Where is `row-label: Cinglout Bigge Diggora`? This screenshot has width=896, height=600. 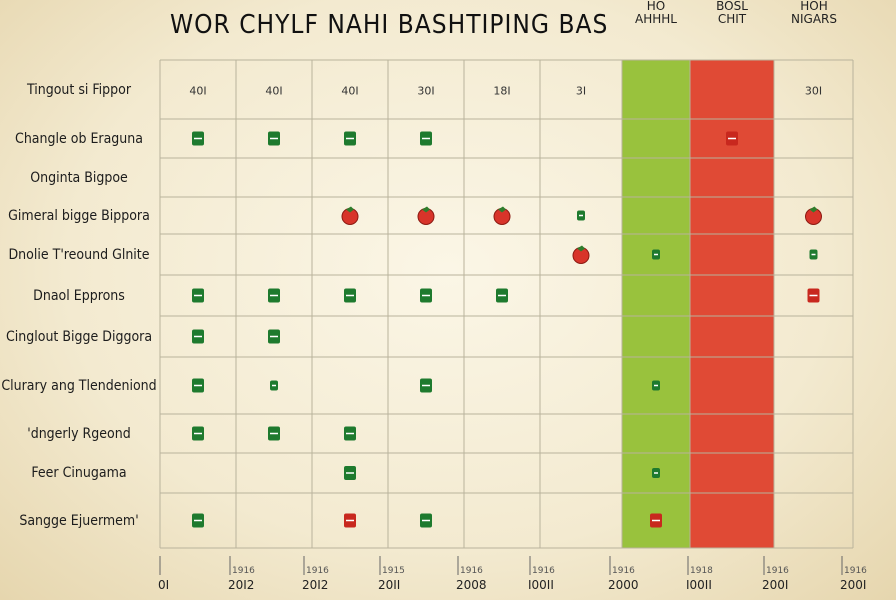
row-label: Cinglout Bigge Diggora is located at coordinates (79, 336).